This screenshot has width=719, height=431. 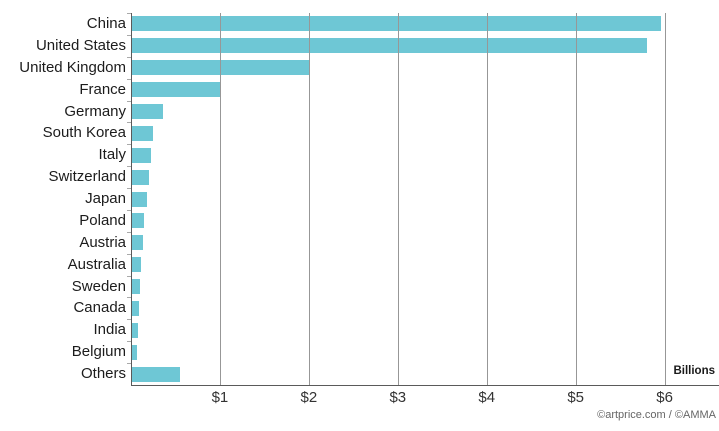 I want to click on category-label: Germany, so click(x=95, y=111).